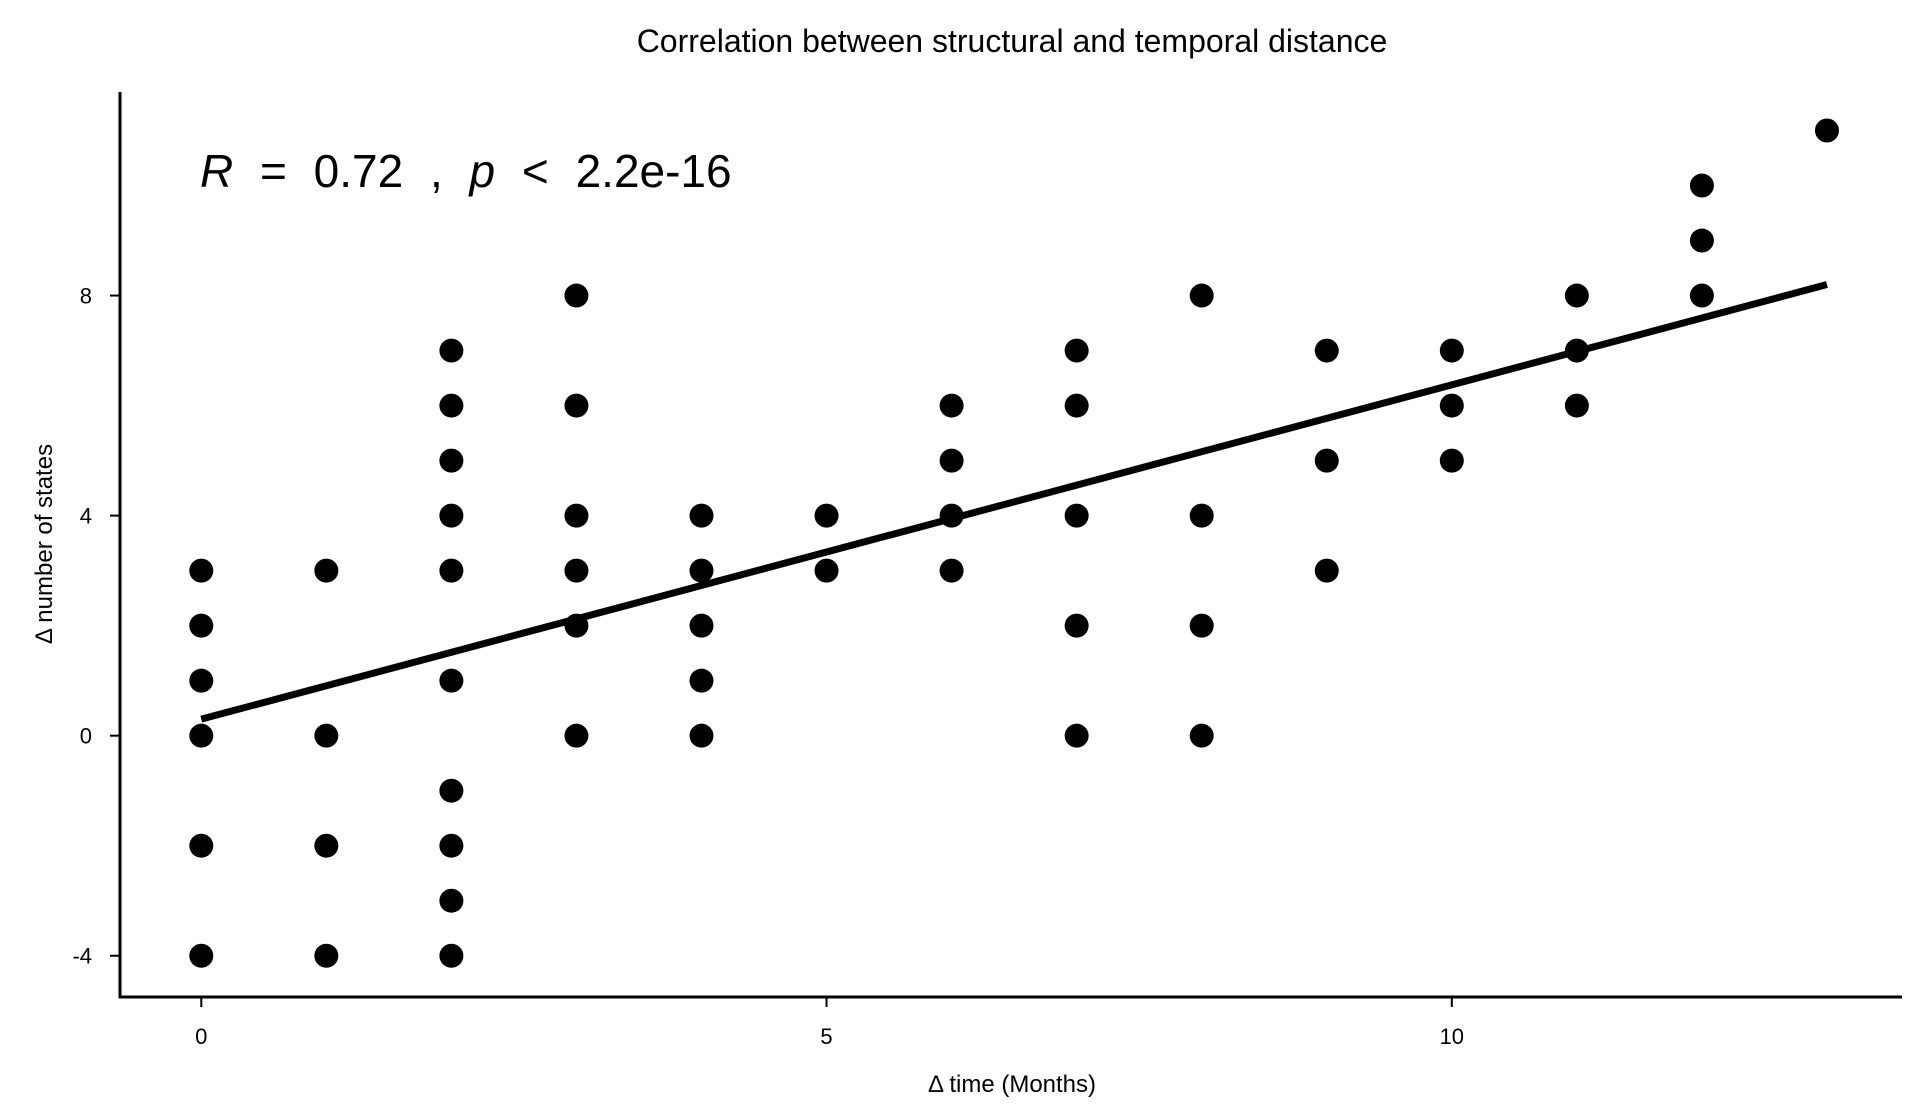 This screenshot has height=1120, width=1920. What do you see at coordinates (829, 1023) in the screenshot?
I see `x-axis-ticks: 0 5 10` at bounding box center [829, 1023].